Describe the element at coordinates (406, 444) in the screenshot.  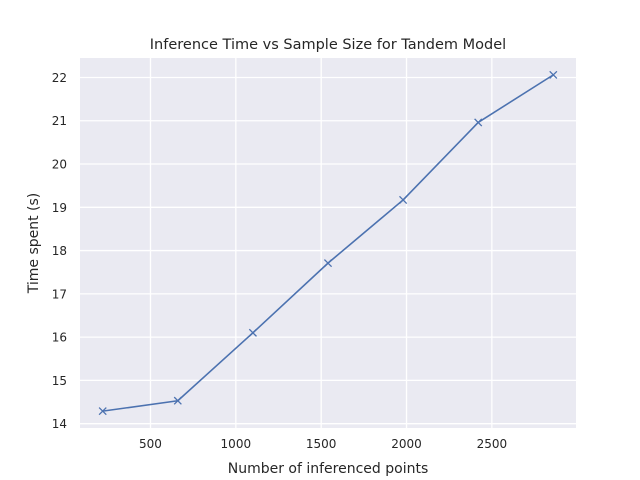
I see `x-tick-label: 2000` at that location.